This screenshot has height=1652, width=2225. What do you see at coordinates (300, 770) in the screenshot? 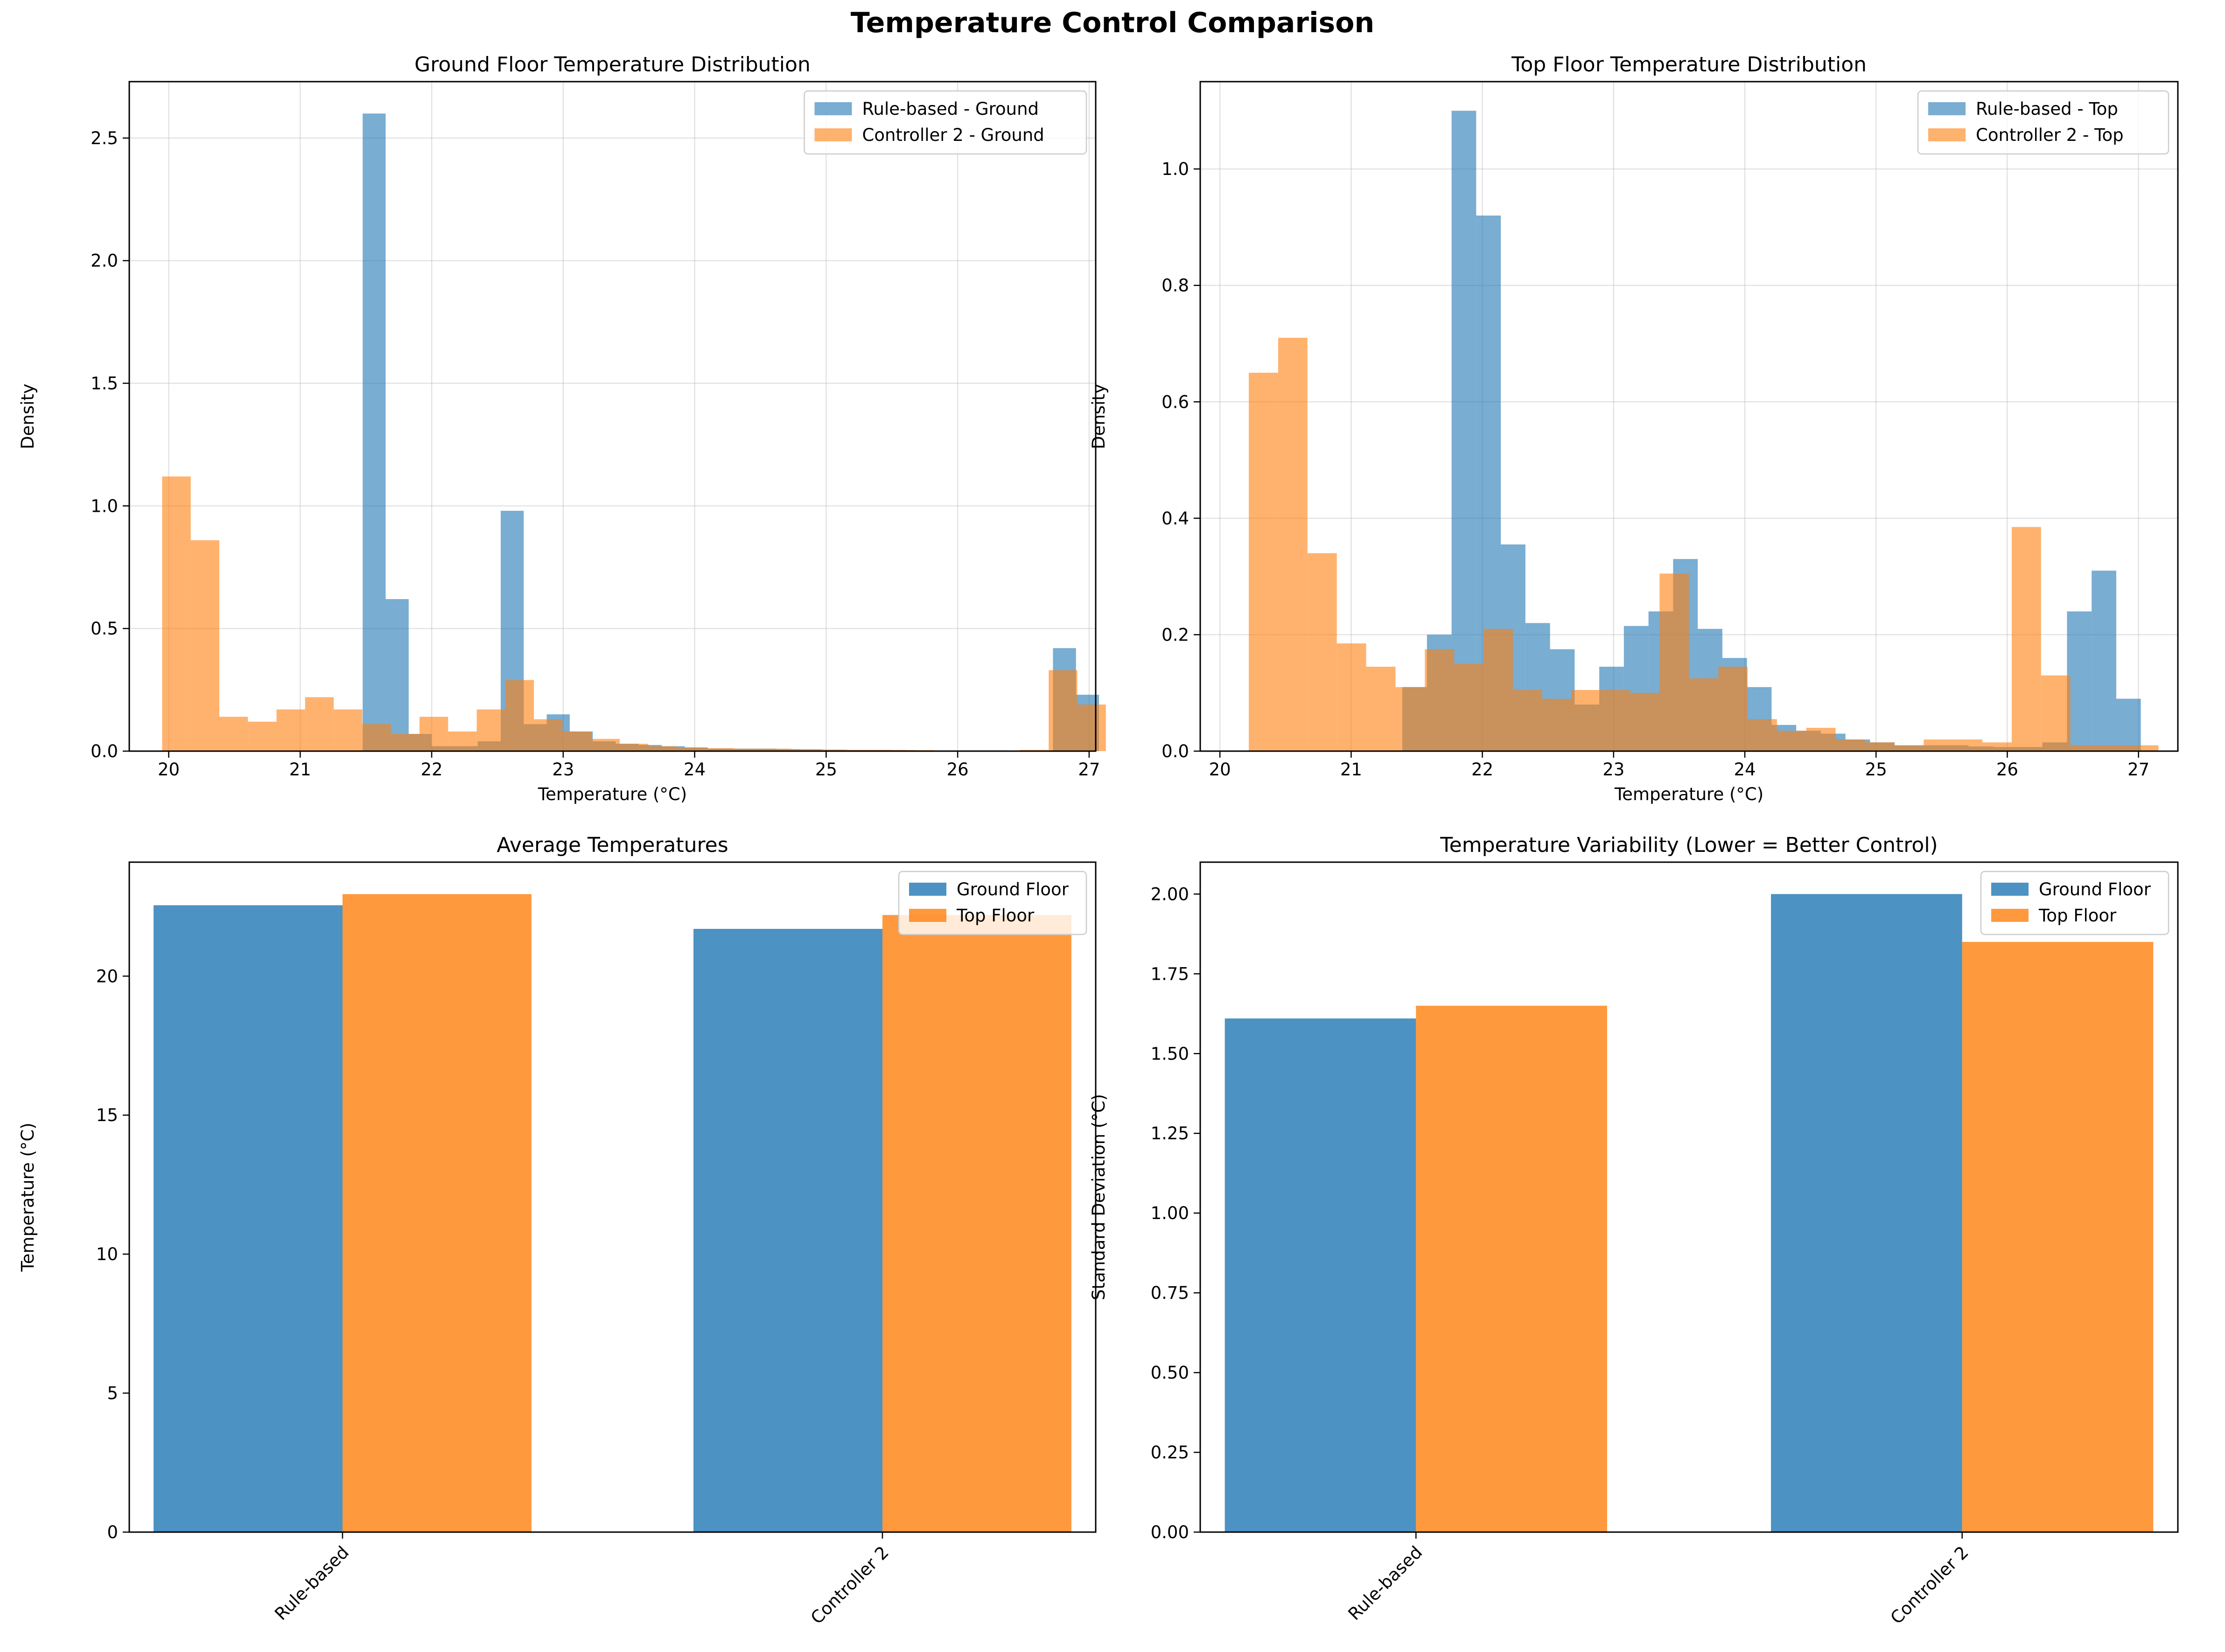
I see `x-tick-label: 21` at bounding box center [300, 770].